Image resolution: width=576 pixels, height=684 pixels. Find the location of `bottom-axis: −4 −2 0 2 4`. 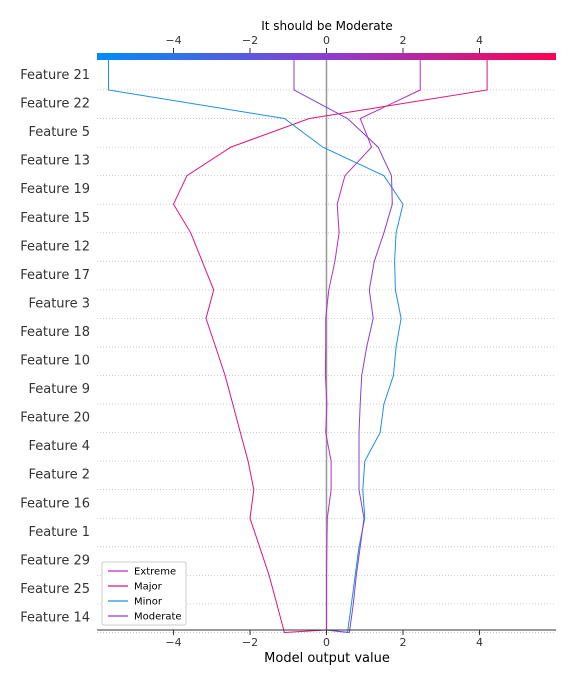

bottom-axis: −4 −2 0 2 4 is located at coordinates (324, 639).